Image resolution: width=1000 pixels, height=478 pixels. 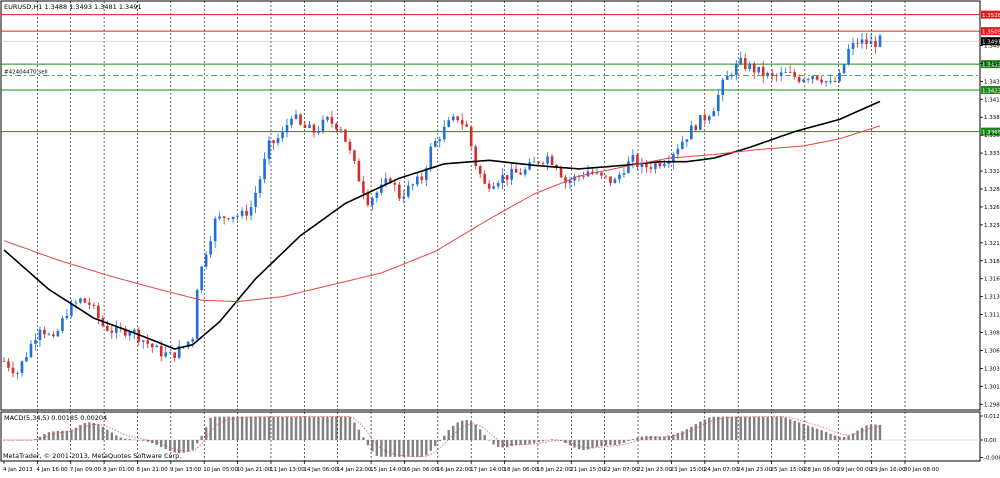 What do you see at coordinates (992, 280) in the screenshot?
I see `y-tick-label: 1.3160` at bounding box center [992, 280].